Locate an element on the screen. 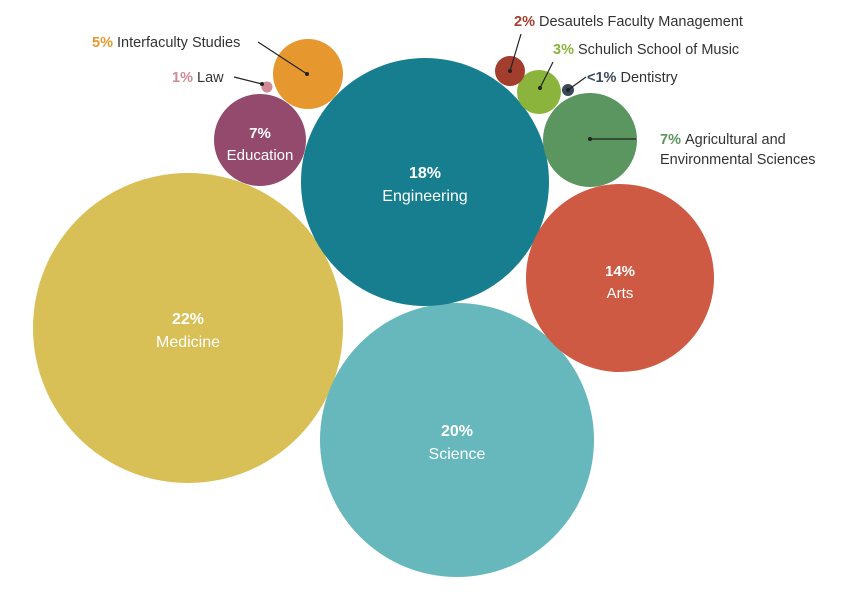 The image size is (850, 594). leader-dot-agricultural-and-environmental-sciences is located at coordinates (590, 139).